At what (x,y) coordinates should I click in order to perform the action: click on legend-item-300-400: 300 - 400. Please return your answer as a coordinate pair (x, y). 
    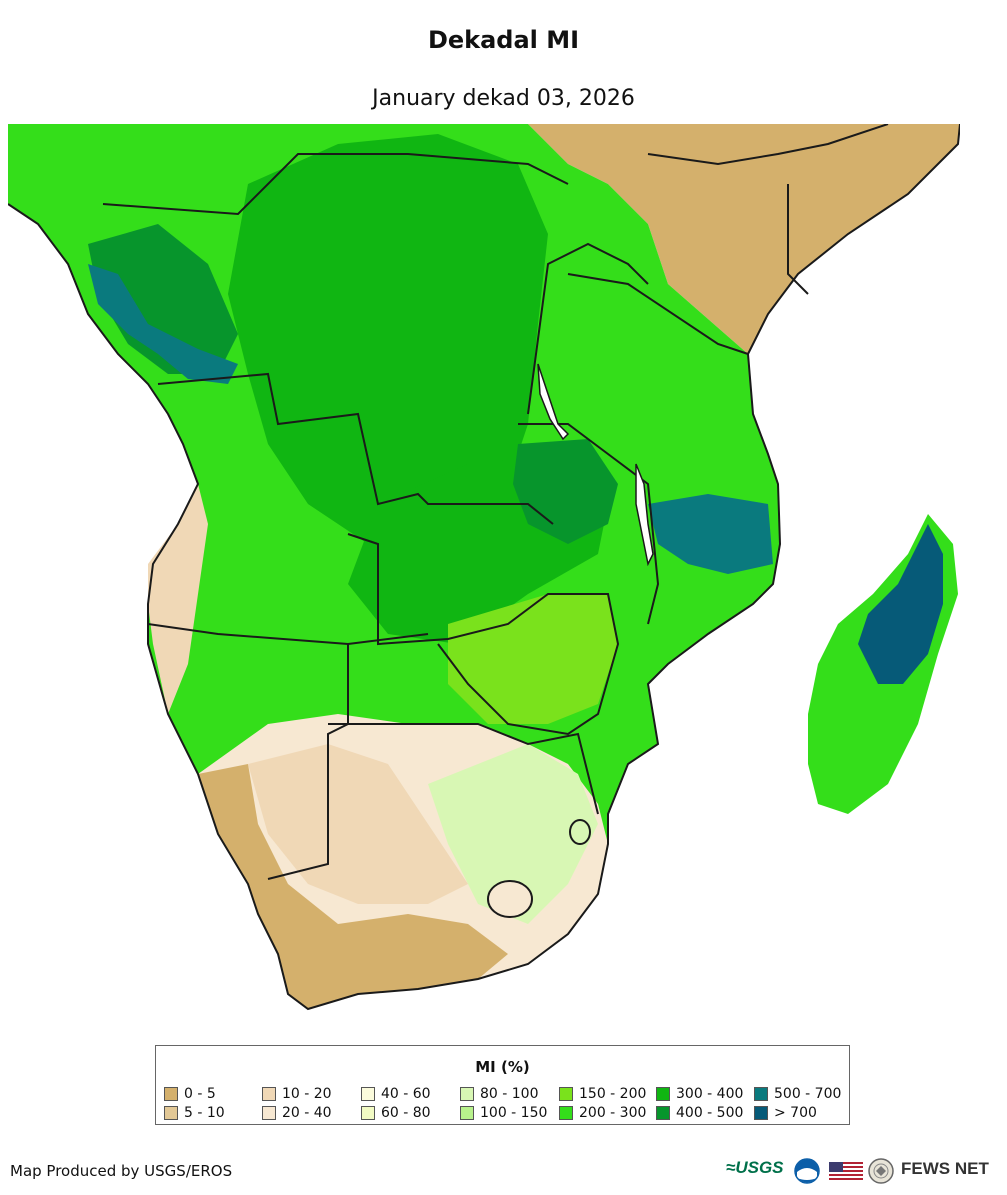
    Looking at the image, I should click on (699, 1094).